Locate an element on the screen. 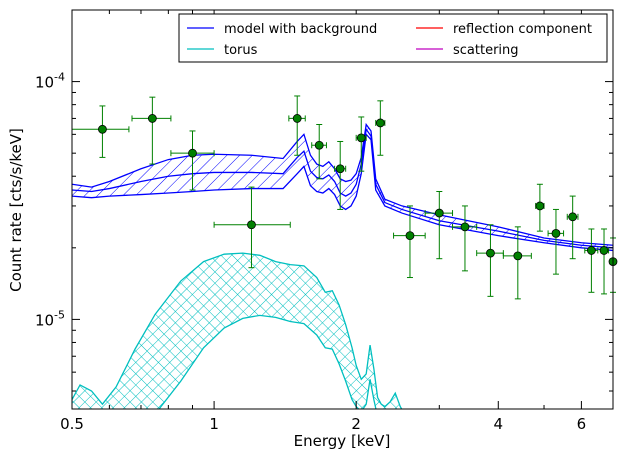 The height and width of the screenshot is (463, 624). torus-lower-line is located at coordinates (267, 361).